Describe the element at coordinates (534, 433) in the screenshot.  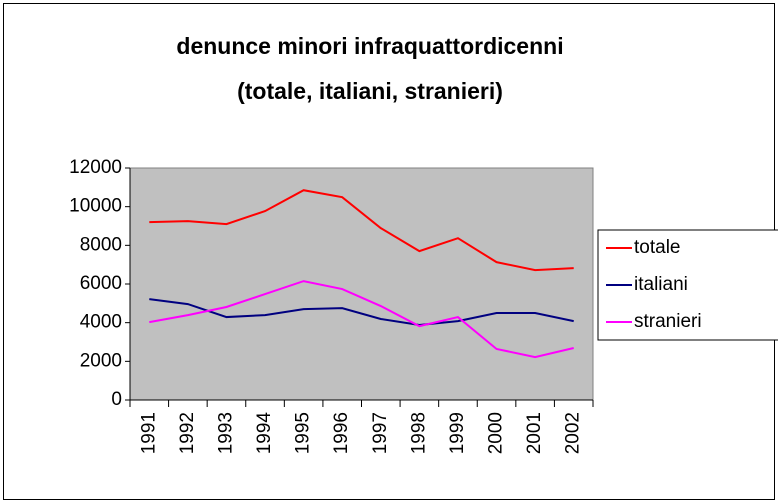
I see `x-tick-label: 2001` at that location.